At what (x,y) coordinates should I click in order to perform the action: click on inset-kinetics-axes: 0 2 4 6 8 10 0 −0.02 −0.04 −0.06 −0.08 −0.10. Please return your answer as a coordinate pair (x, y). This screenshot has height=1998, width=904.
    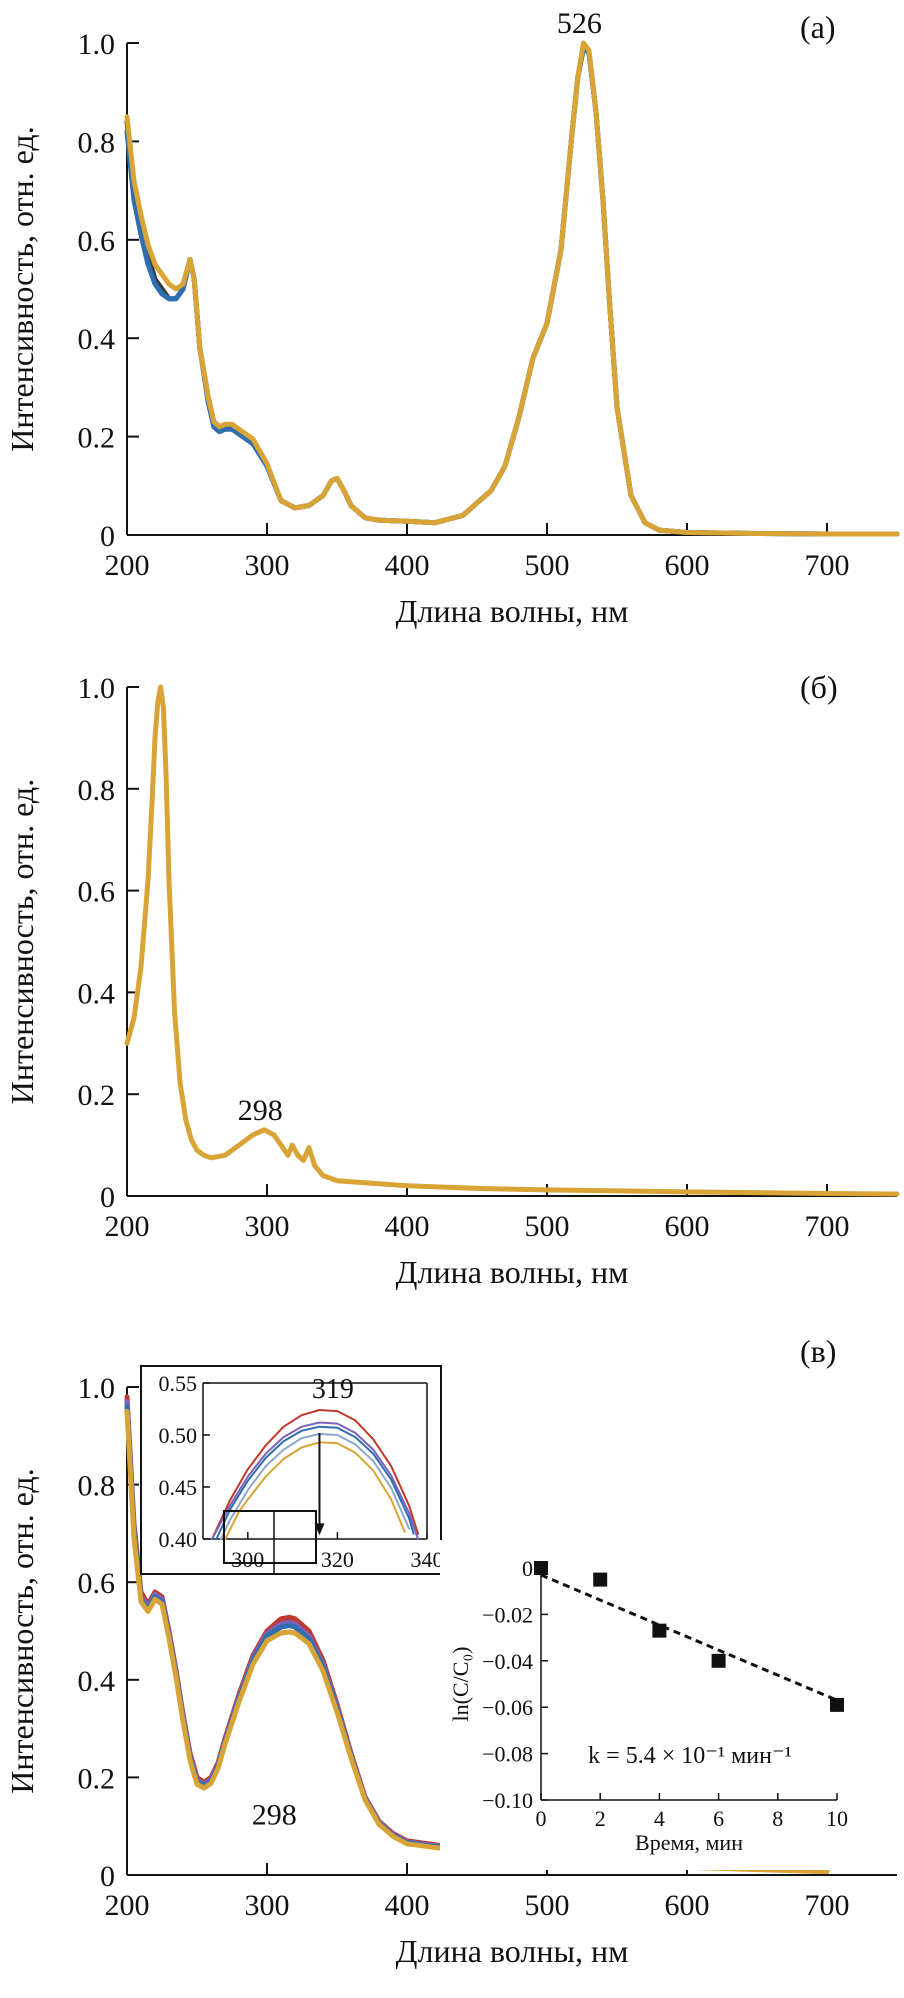
    Looking at the image, I should click on (650, 1705).